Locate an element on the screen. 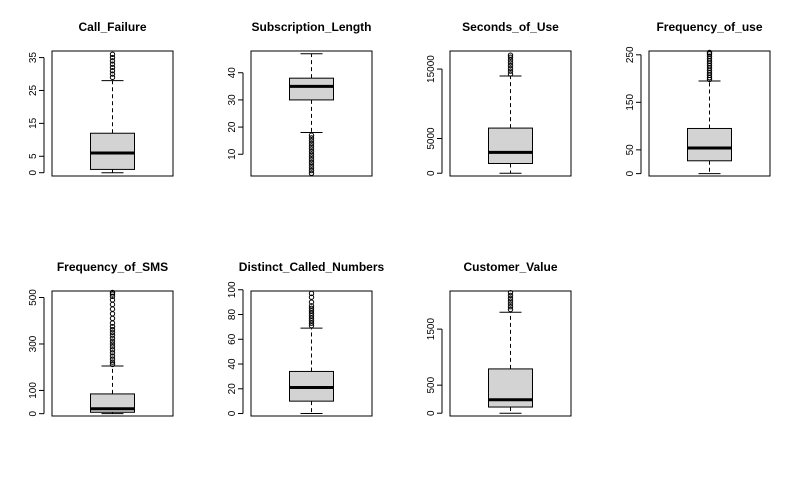 The height and width of the screenshot is (481, 796). y-tick-label: 250 is located at coordinates (630, 54).